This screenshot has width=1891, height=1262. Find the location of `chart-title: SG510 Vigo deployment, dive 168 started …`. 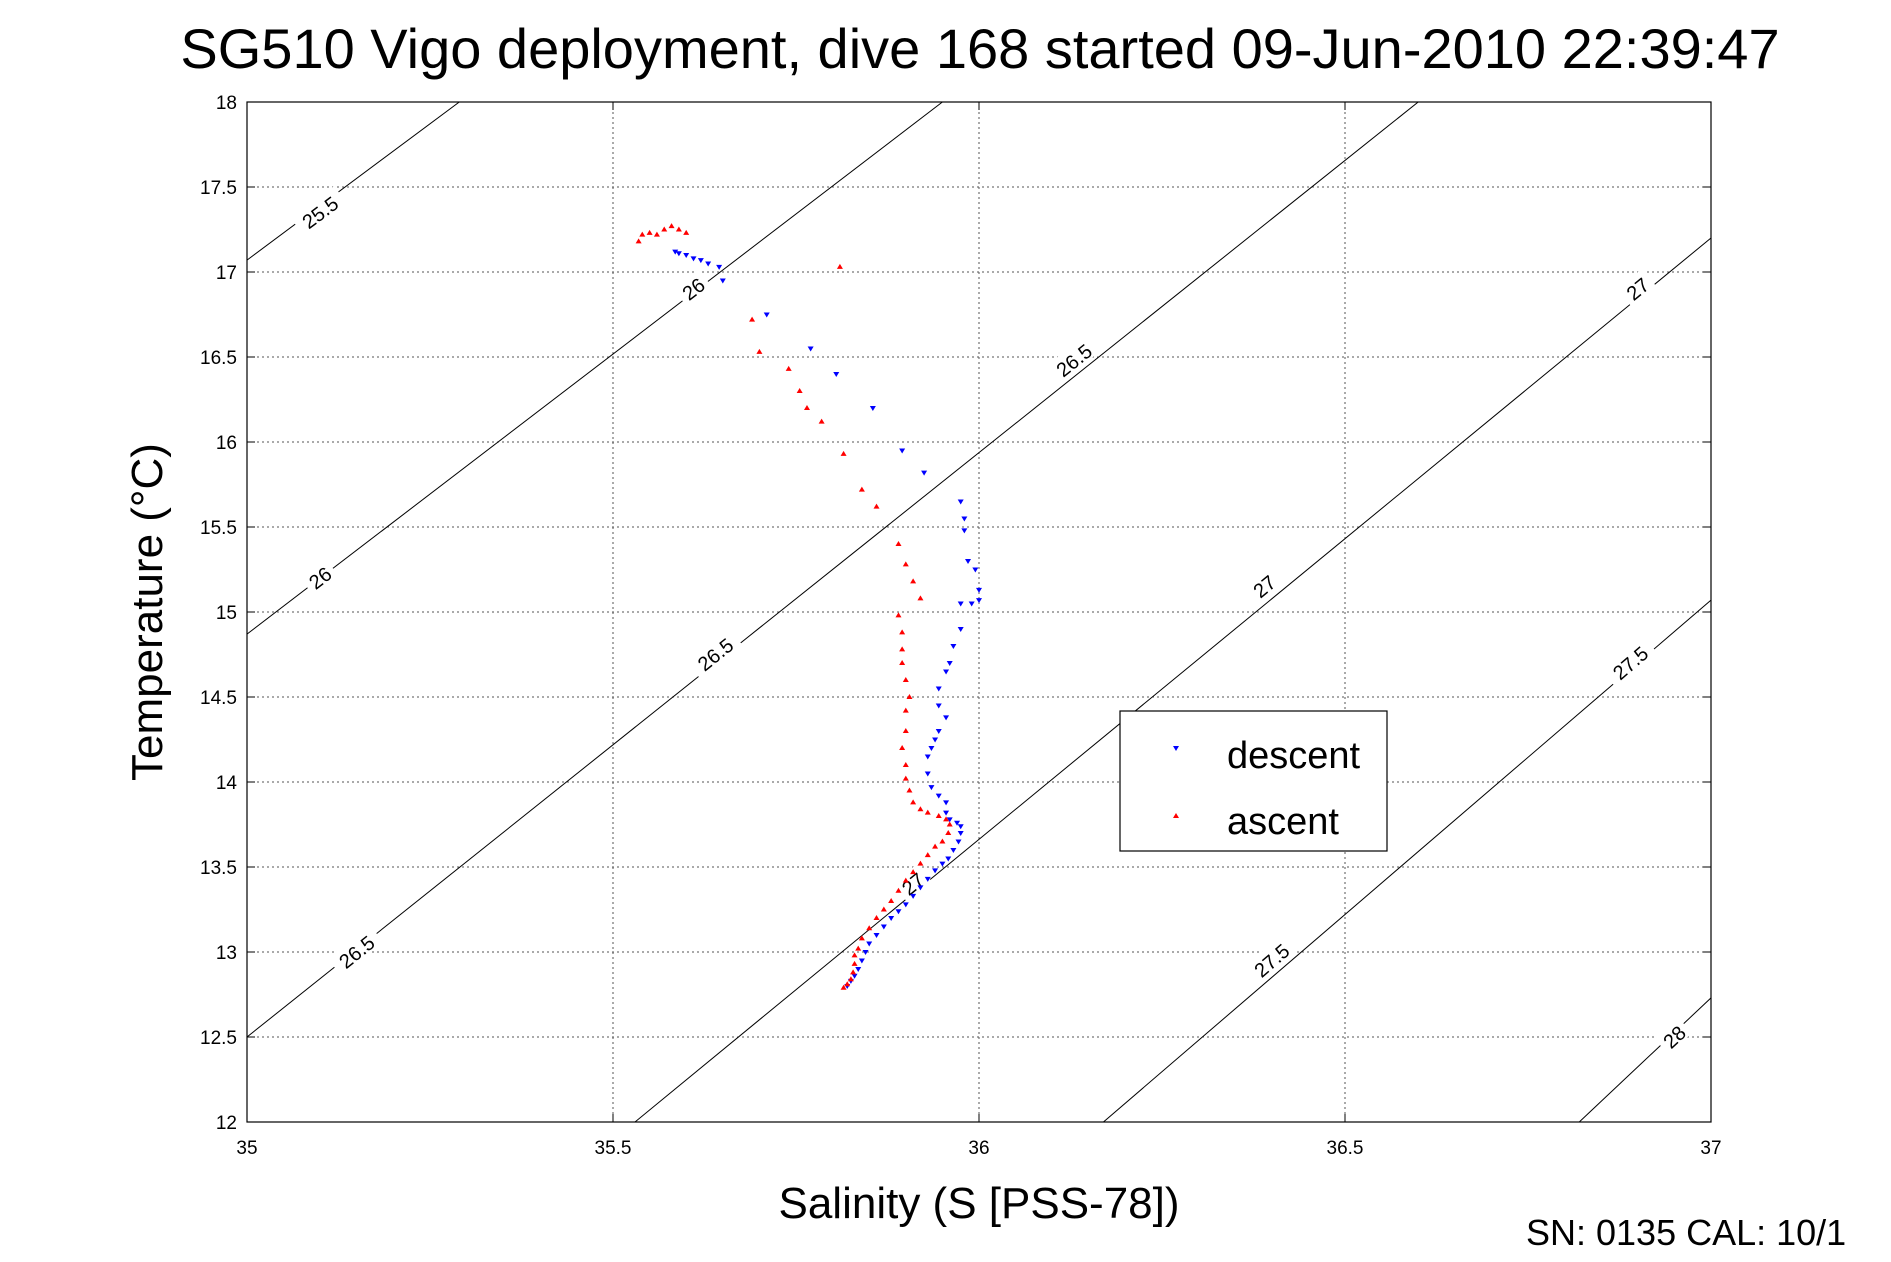

chart-title: SG510 Vigo deployment, dive 168 started … is located at coordinates (979, 48).